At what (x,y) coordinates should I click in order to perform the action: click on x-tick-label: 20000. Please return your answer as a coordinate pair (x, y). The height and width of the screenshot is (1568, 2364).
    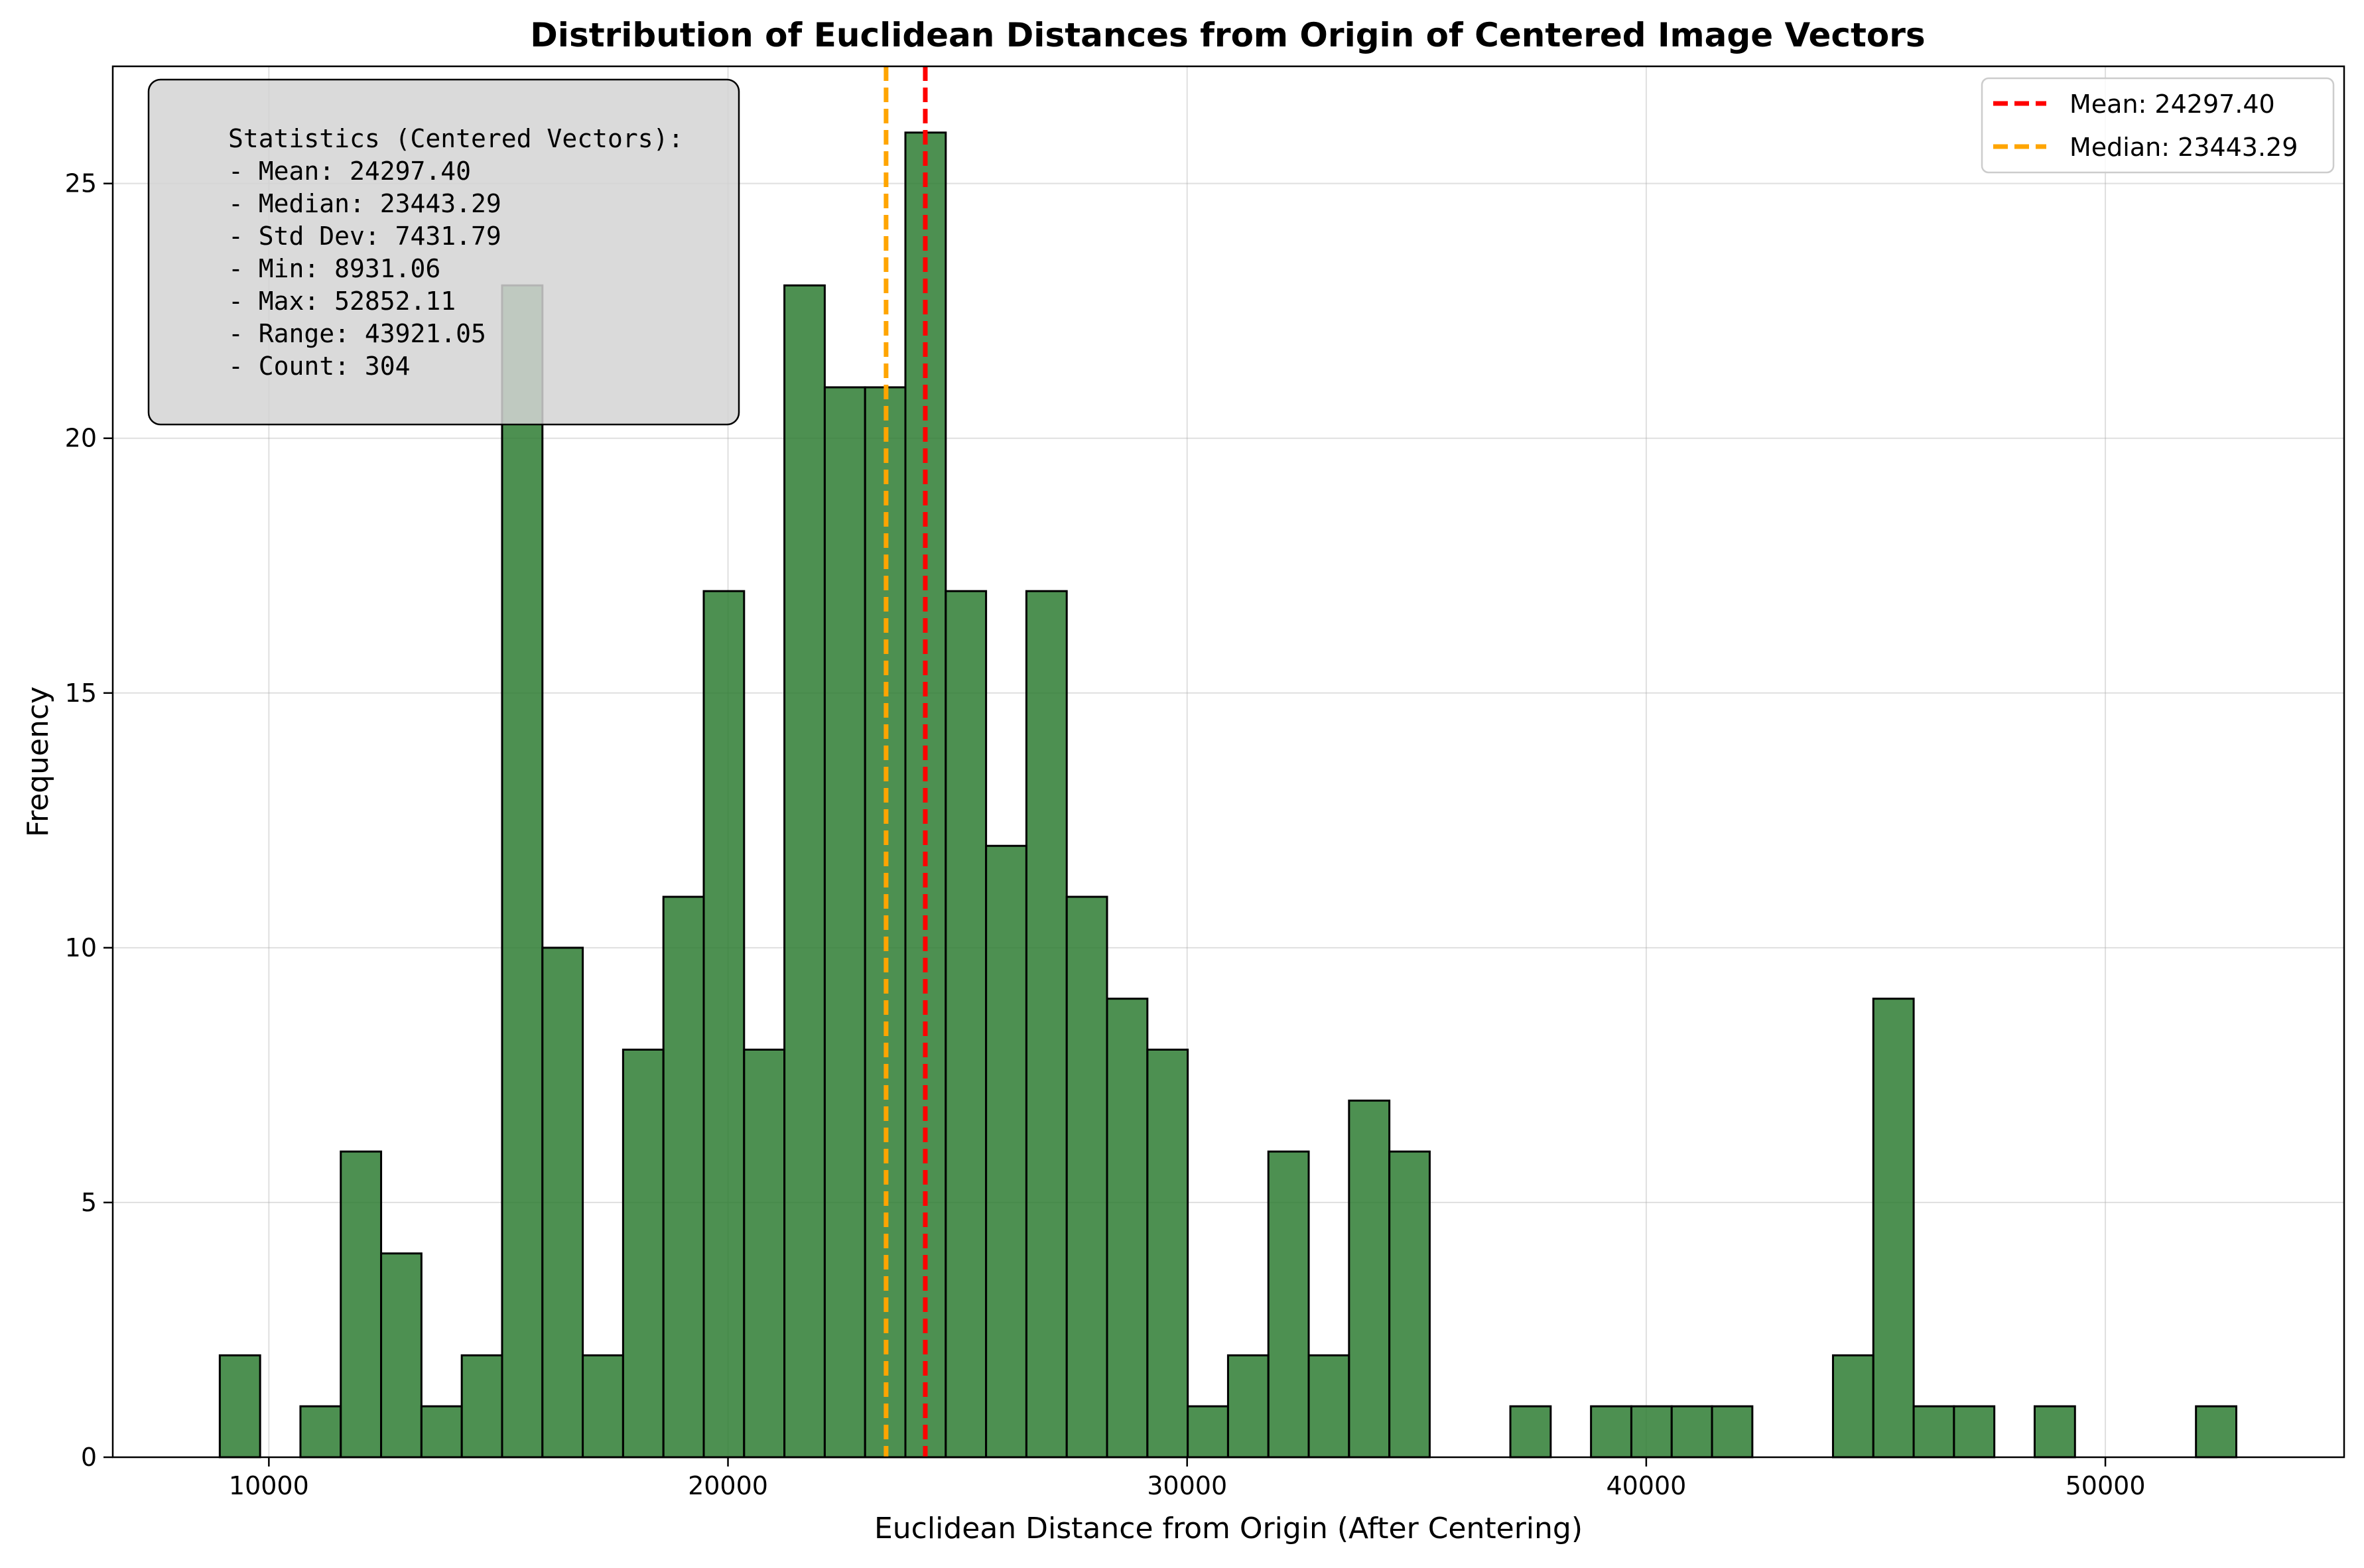
    Looking at the image, I should click on (728, 1486).